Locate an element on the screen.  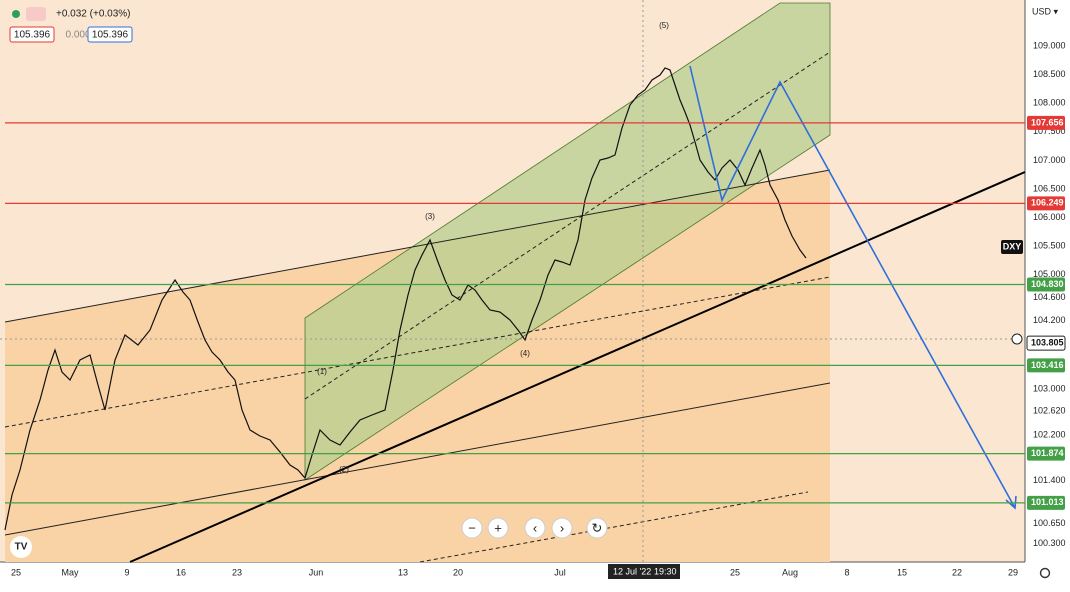
tv-logo: TV is located at coordinates (21, 547).